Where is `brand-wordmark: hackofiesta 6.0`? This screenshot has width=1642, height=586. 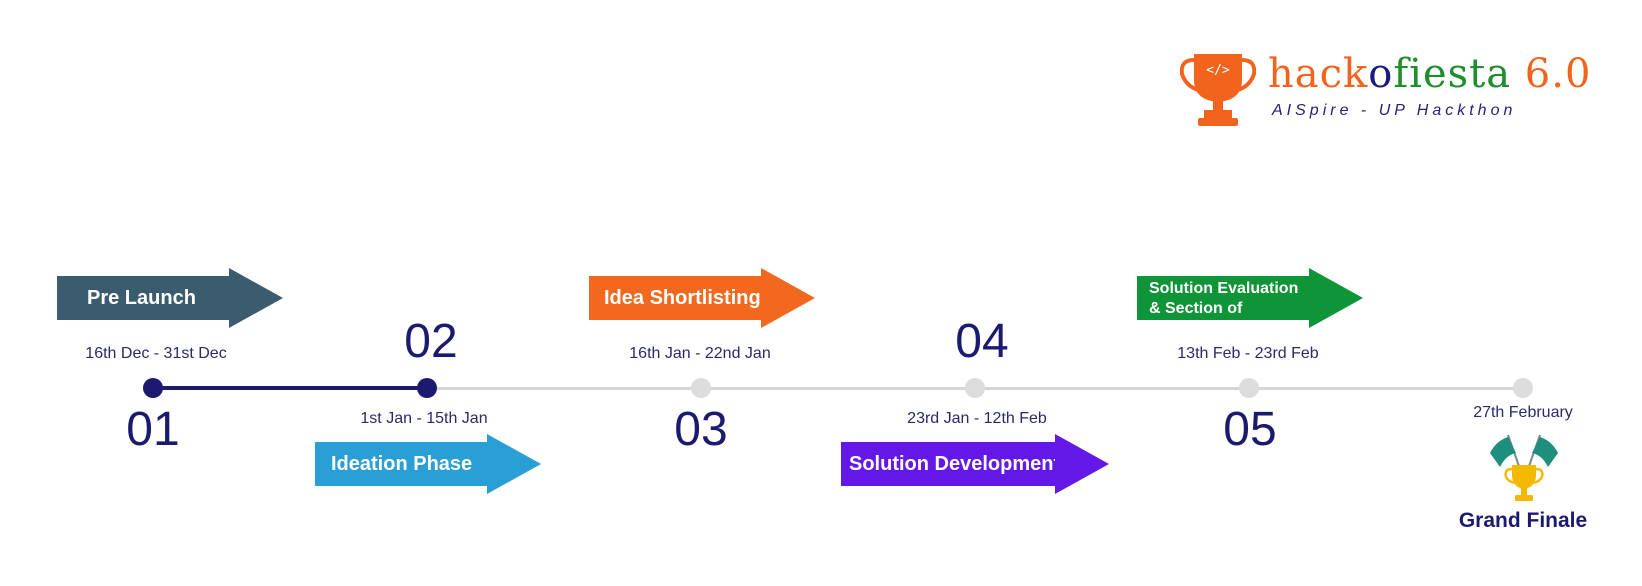 brand-wordmark: hackofiesta 6.0 is located at coordinates (1429, 74).